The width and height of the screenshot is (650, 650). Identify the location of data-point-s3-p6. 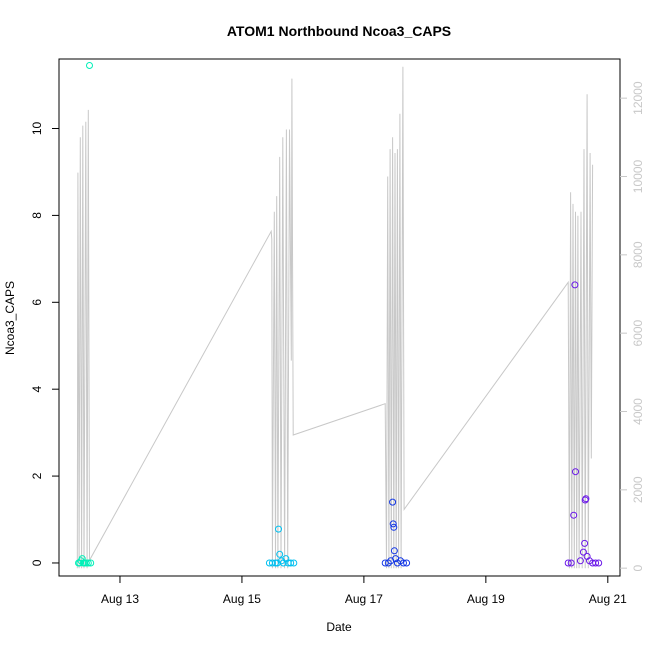
(583, 552).